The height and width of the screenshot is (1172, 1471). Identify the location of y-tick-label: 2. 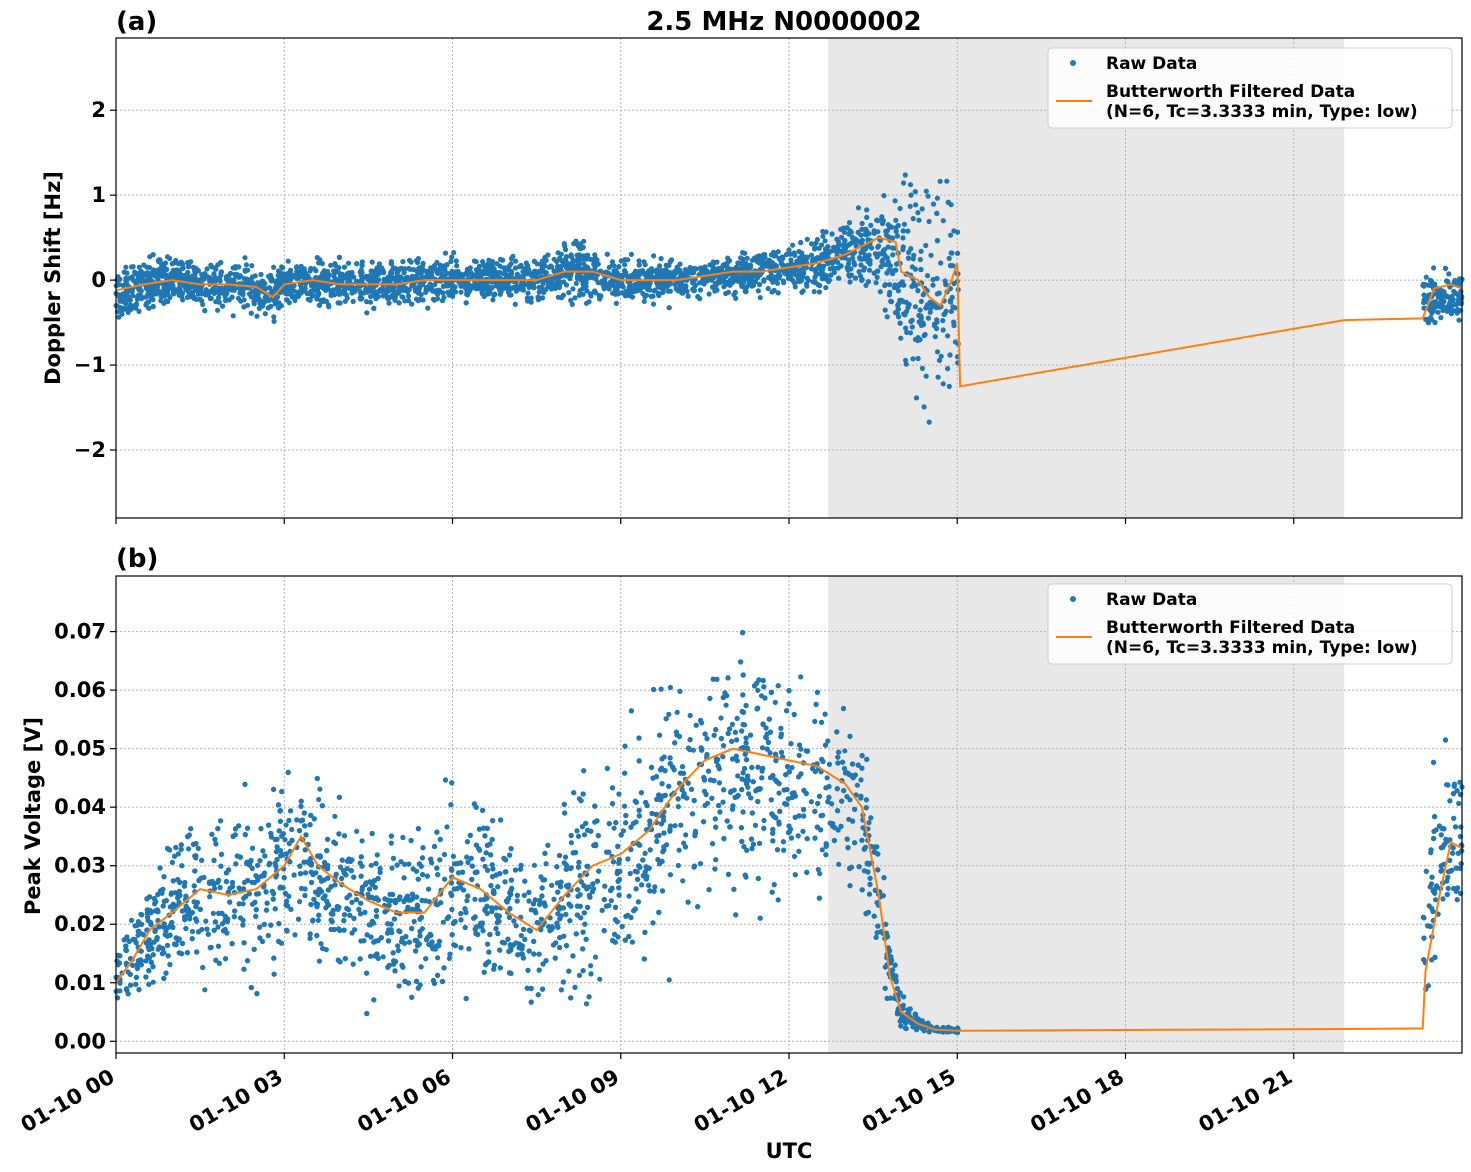
(98, 110).